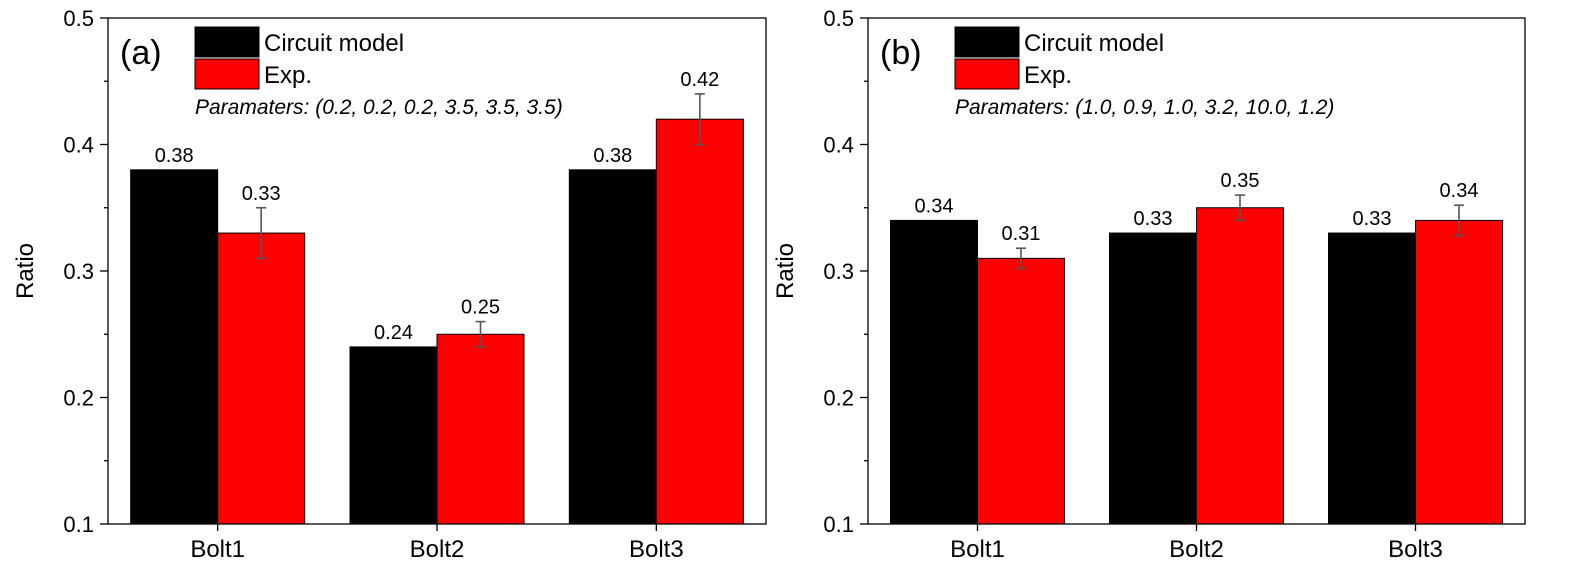  Describe the element at coordinates (1021, 234) in the screenshot. I see `data-label-exp-bolt1: 0.31` at that location.